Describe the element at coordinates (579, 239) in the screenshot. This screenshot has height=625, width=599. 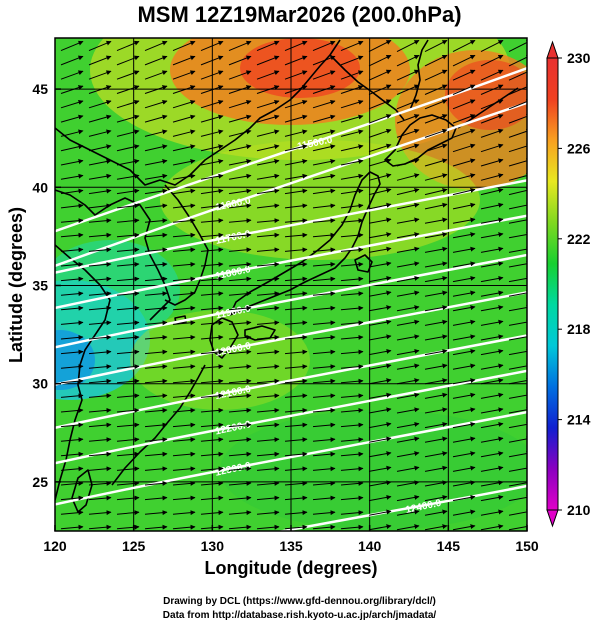
I see `colorbar-tick-label: 222` at that location.